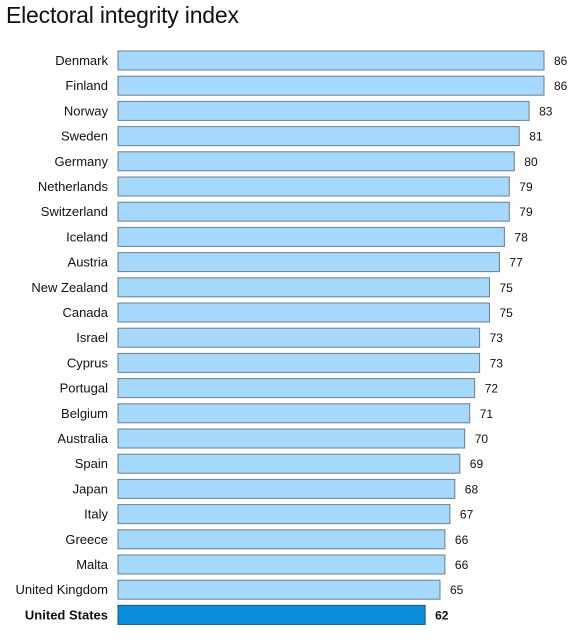 The image size is (580, 640). What do you see at coordinates (536, 137) in the screenshot?
I see `value-label: 81` at bounding box center [536, 137].